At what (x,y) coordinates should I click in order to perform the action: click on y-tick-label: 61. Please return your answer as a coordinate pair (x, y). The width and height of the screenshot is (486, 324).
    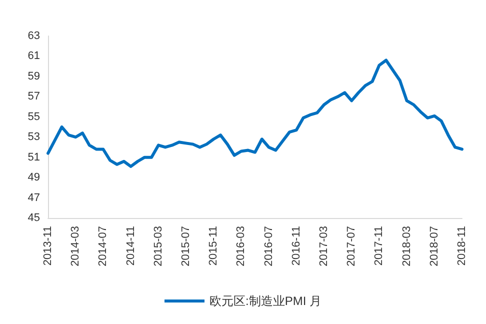
    Looking at the image, I should click on (34, 56).